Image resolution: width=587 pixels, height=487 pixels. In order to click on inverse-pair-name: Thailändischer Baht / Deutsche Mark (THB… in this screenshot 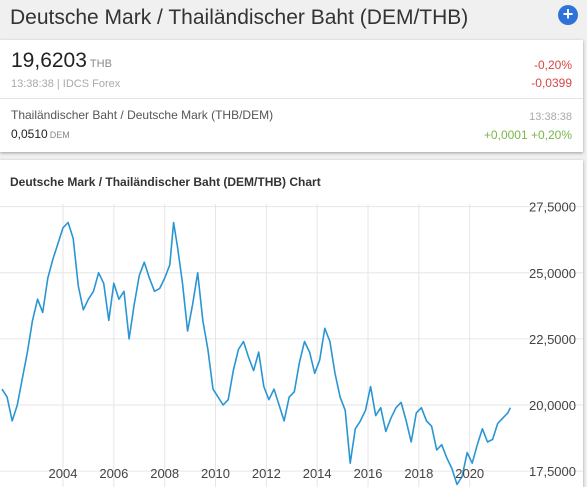, I will do `click(142, 115)`.